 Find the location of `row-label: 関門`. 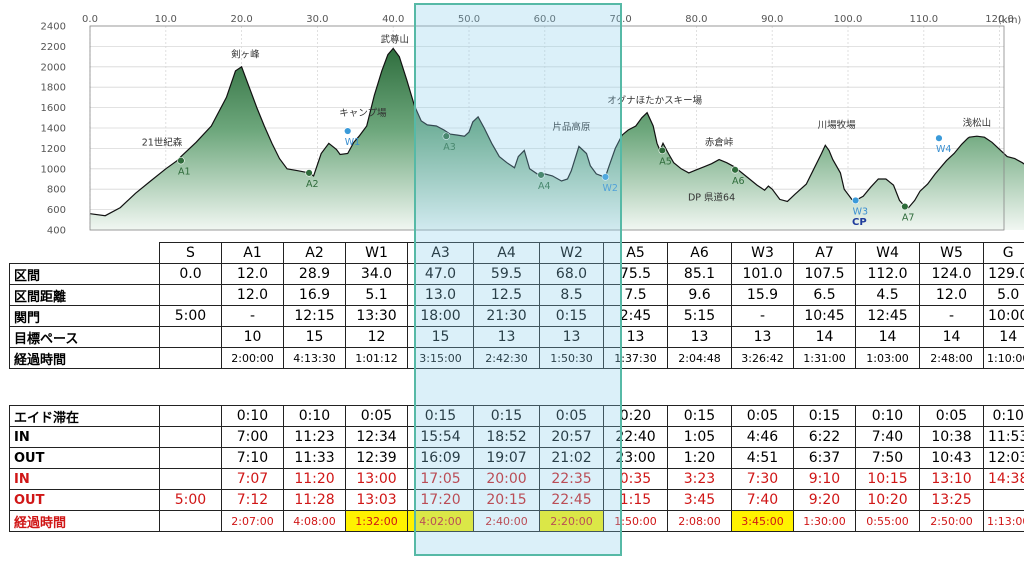

row-label: 関門 is located at coordinates (84, 316).